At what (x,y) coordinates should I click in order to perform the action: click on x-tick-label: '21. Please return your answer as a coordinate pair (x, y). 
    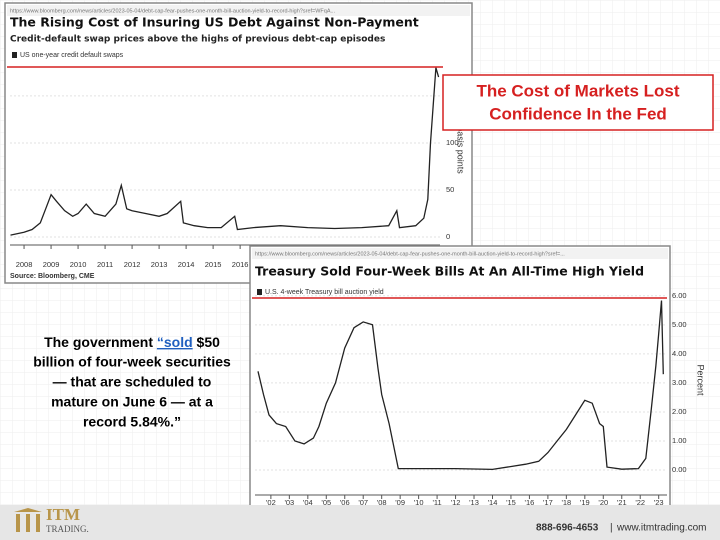
    Looking at the image, I should click on (622, 502).